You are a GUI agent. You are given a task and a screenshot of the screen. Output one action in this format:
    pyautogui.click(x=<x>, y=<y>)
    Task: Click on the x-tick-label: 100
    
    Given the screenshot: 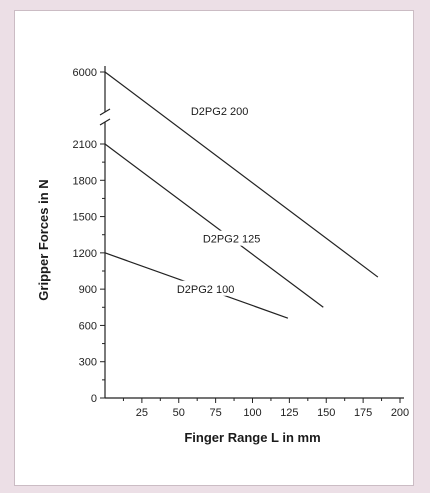 What is the action you would take?
    pyautogui.click(x=252, y=413)
    